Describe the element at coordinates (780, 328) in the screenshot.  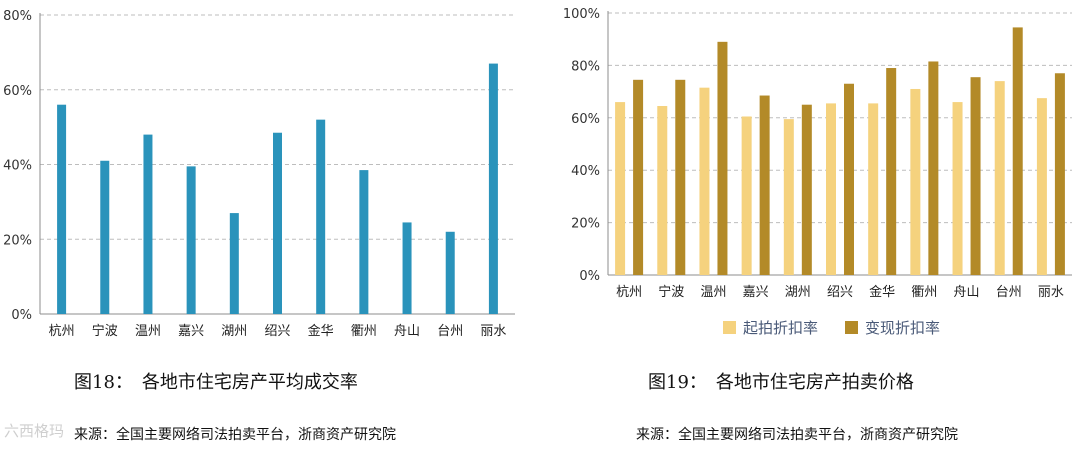
I see `legend-label: 起拍折扣率` at that location.